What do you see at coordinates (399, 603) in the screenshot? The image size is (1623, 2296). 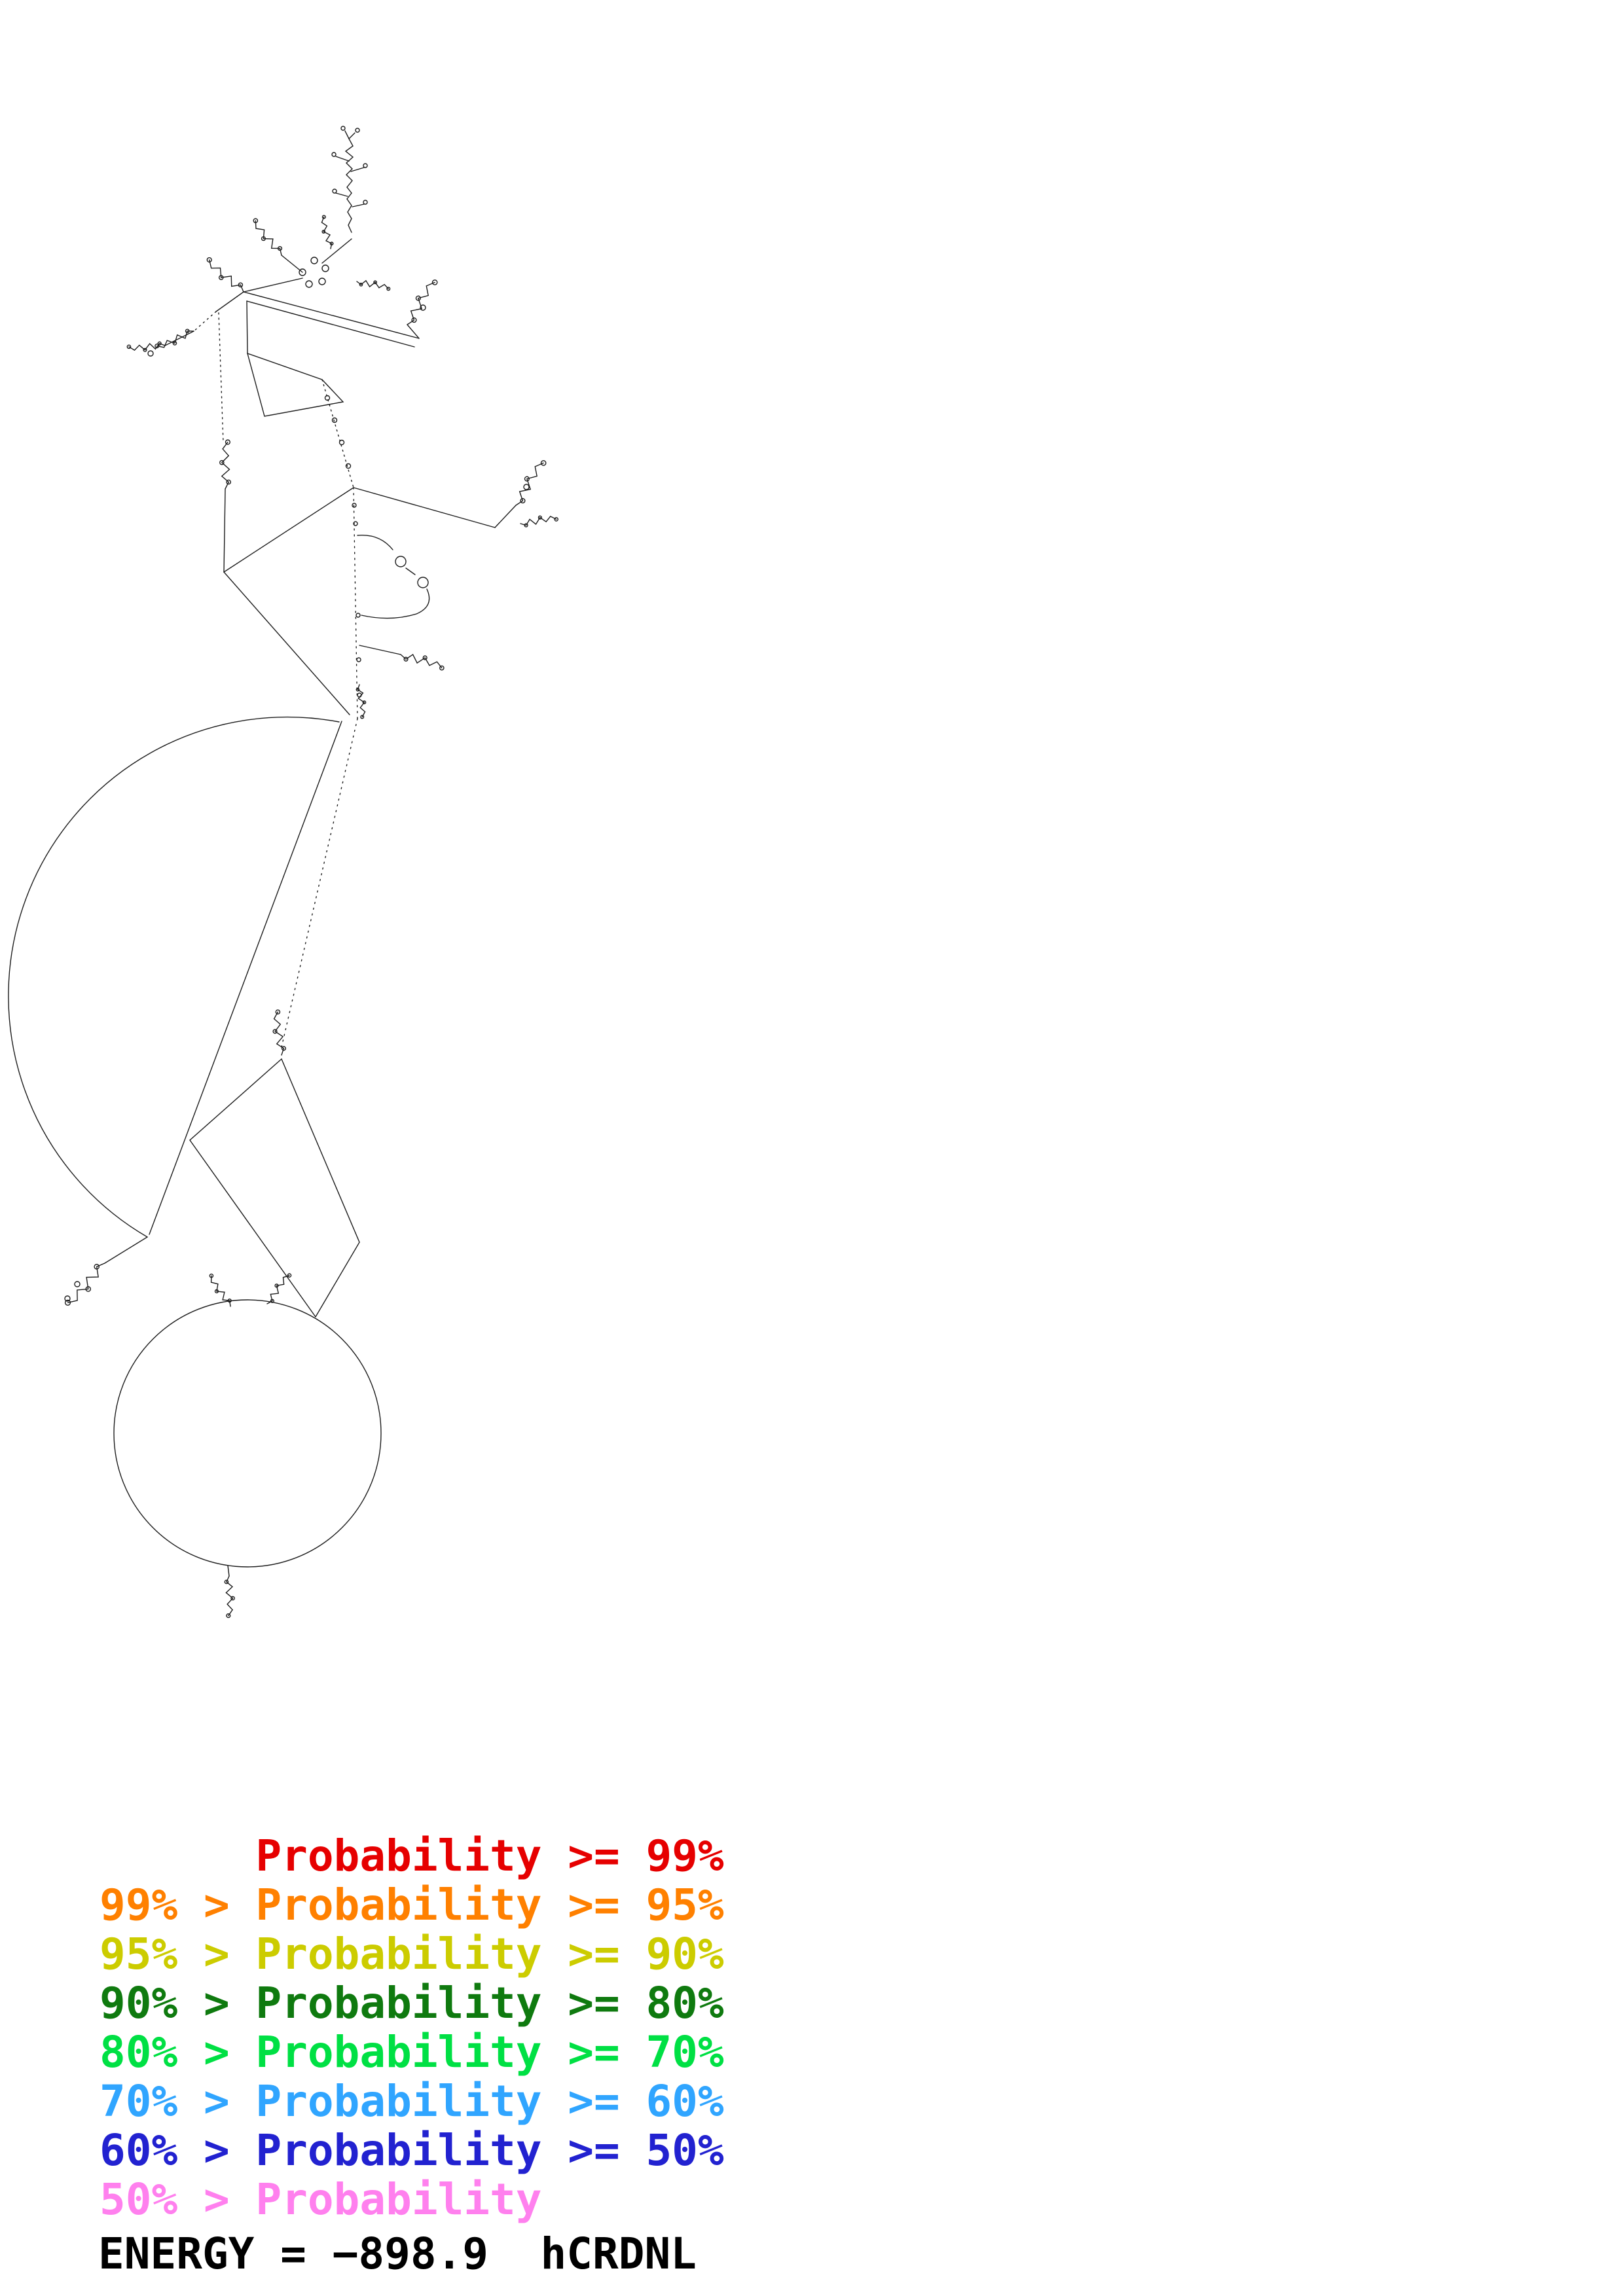 I see `backbone-chain` at bounding box center [399, 603].